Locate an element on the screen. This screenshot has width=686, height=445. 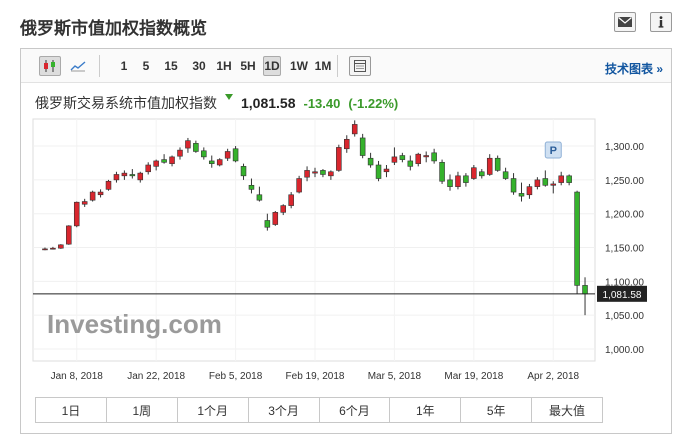
last-price-tag is located at coordinates (622, 293).